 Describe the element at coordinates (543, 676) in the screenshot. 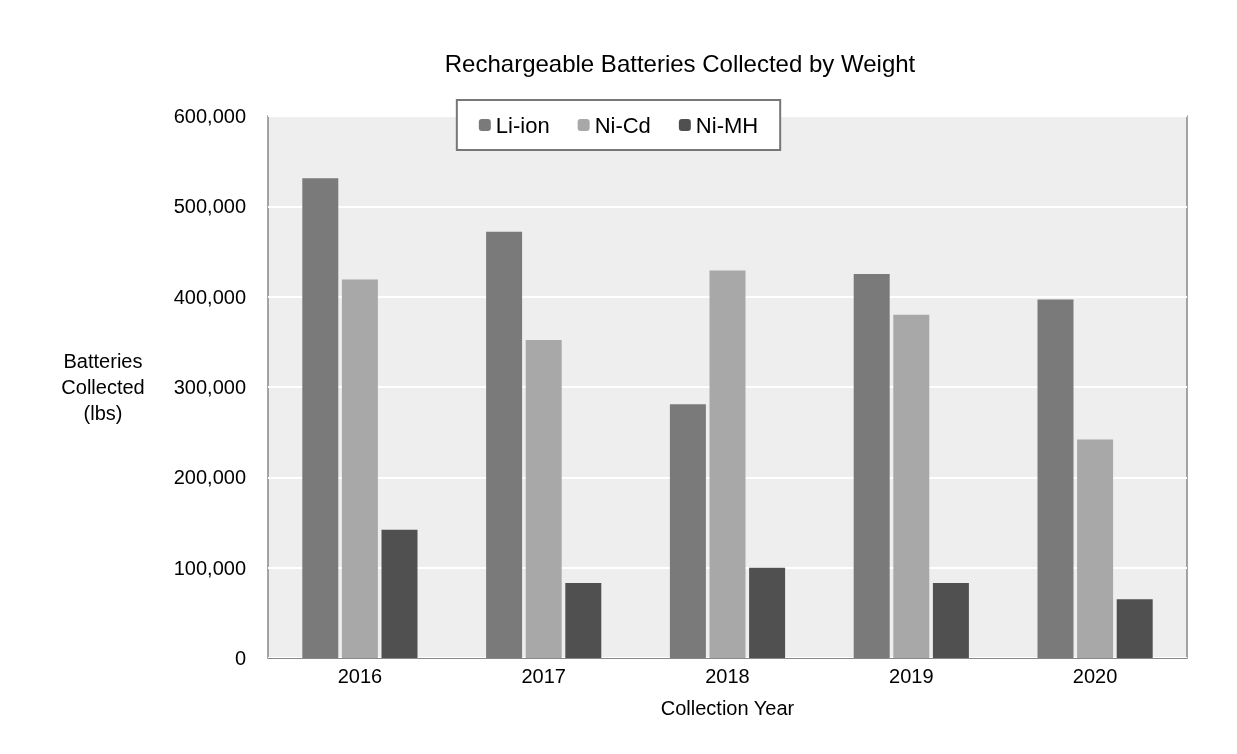

I see `x-tick-label: 2017` at that location.